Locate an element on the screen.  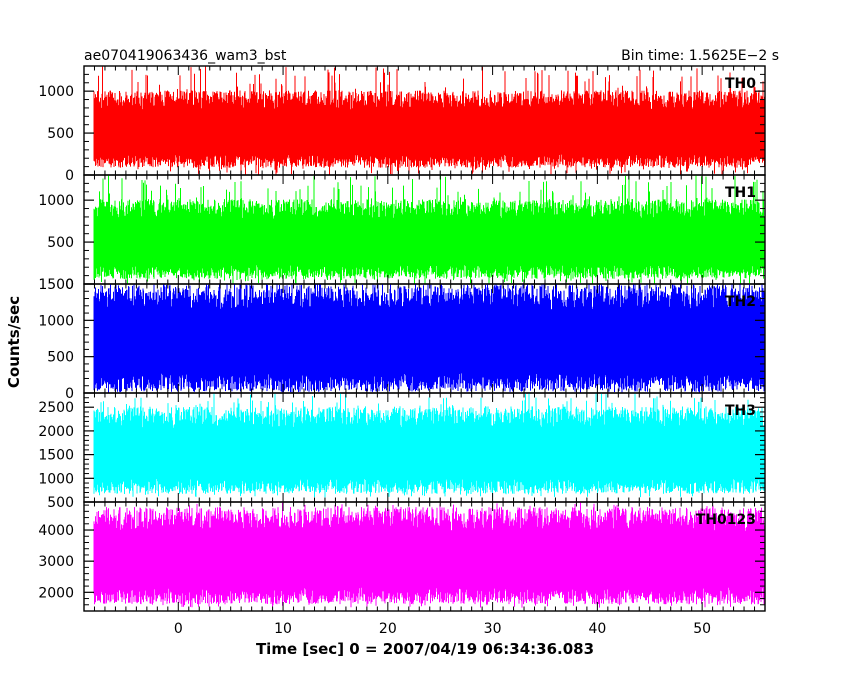
series-th0 is located at coordinates (429, 120).